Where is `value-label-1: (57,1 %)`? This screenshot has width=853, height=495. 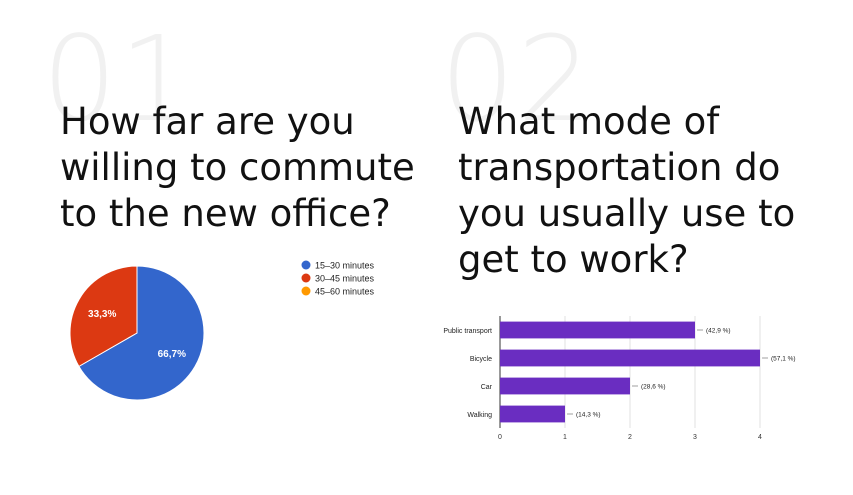
value-label-1: (57,1 %) is located at coordinates (783, 359).